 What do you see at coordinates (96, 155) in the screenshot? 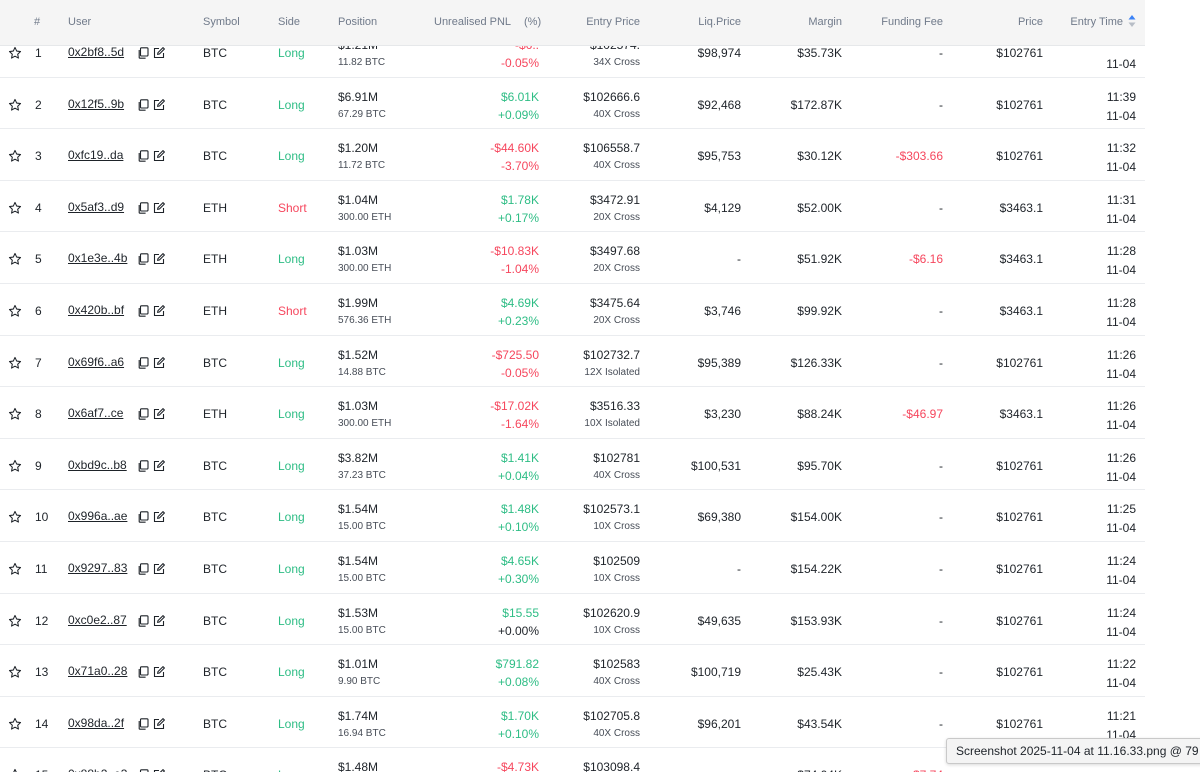
I see `user-address-link: 0xfc19..da` at bounding box center [96, 155].